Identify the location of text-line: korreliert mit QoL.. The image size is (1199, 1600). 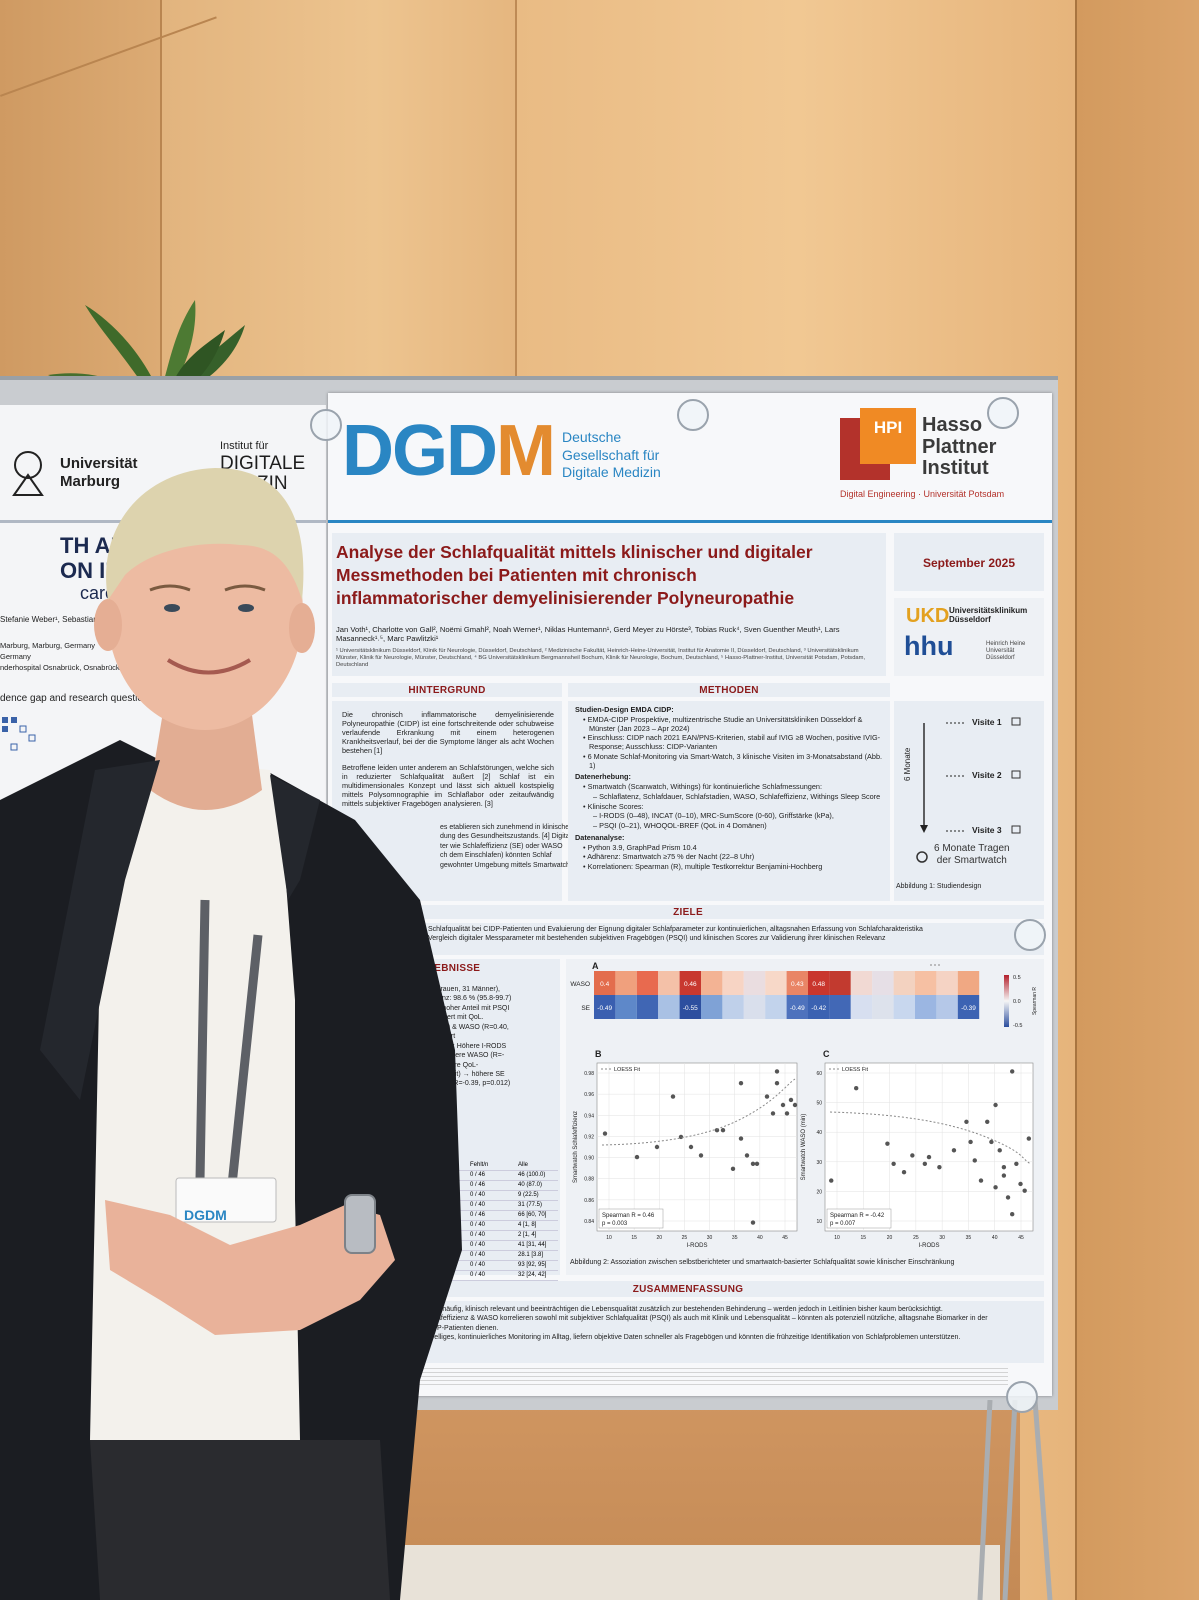
(456, 1018).